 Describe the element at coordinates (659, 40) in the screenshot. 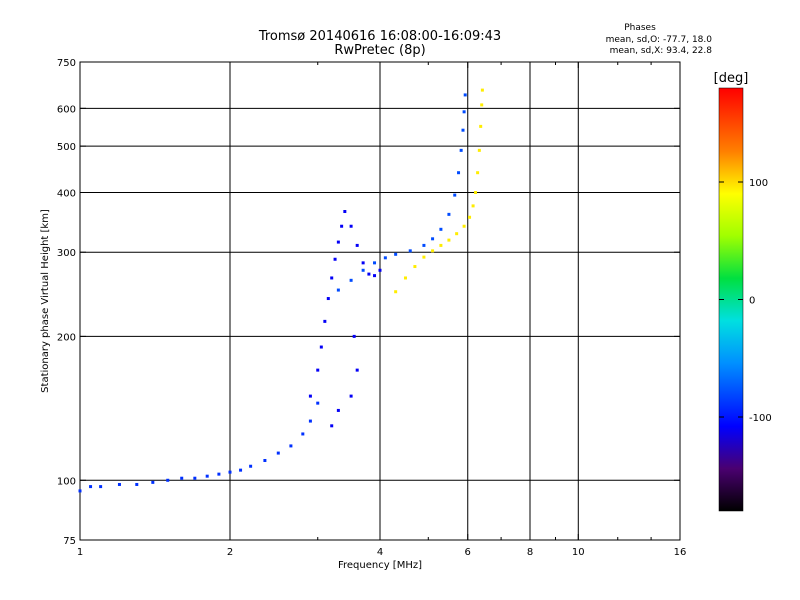

I see `phases-o-stats: mean, sd,O: -77.7, 18.0` at that location.